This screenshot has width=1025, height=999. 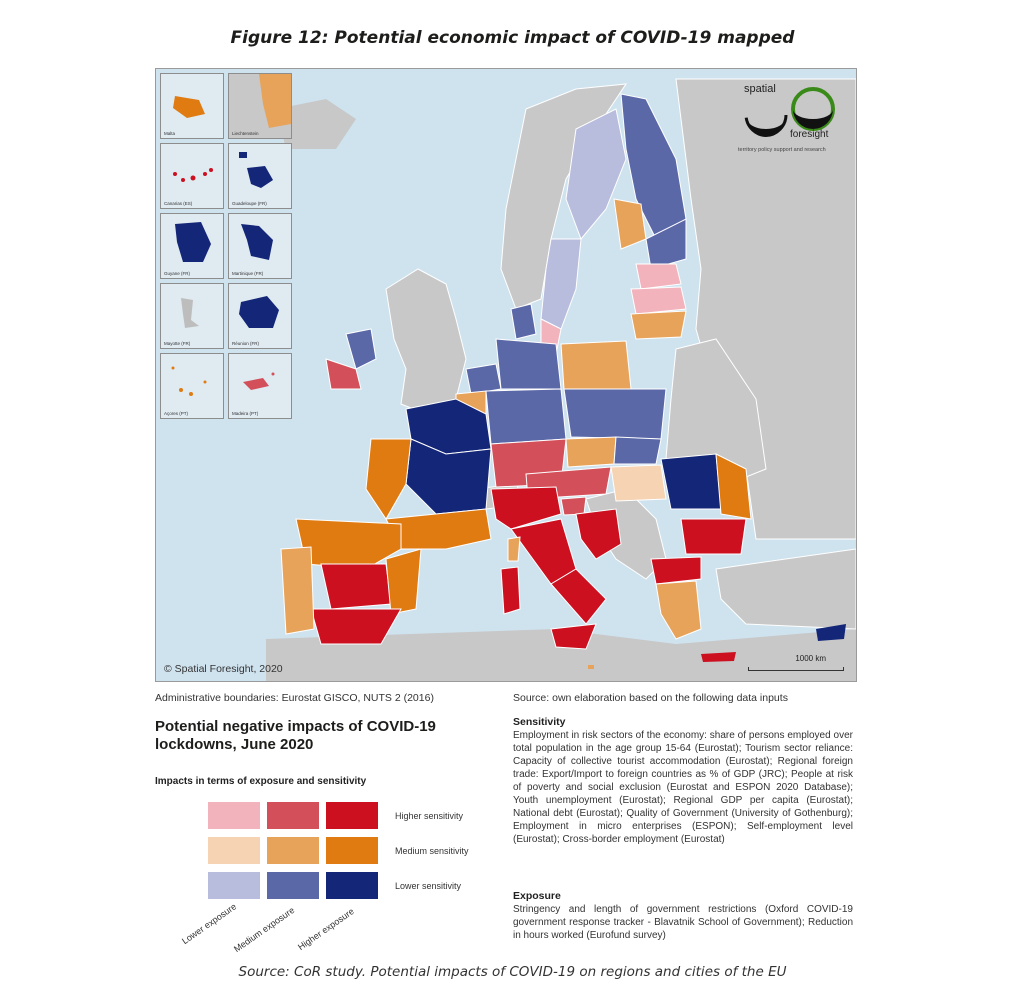 I want to click on region-greece-north, so click(x=676, y=570).